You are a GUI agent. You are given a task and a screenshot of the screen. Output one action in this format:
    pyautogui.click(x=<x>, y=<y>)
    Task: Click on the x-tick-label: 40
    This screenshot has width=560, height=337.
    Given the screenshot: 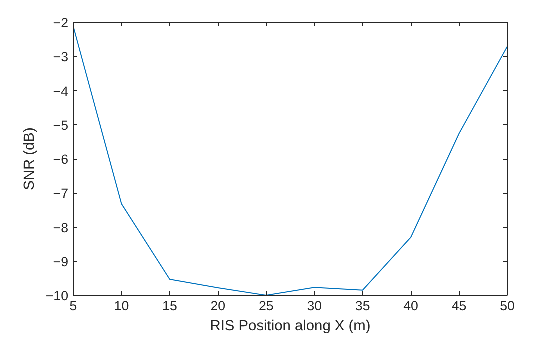 What is the action you would take?
    pyautogui.click(x=411, y=306)
    